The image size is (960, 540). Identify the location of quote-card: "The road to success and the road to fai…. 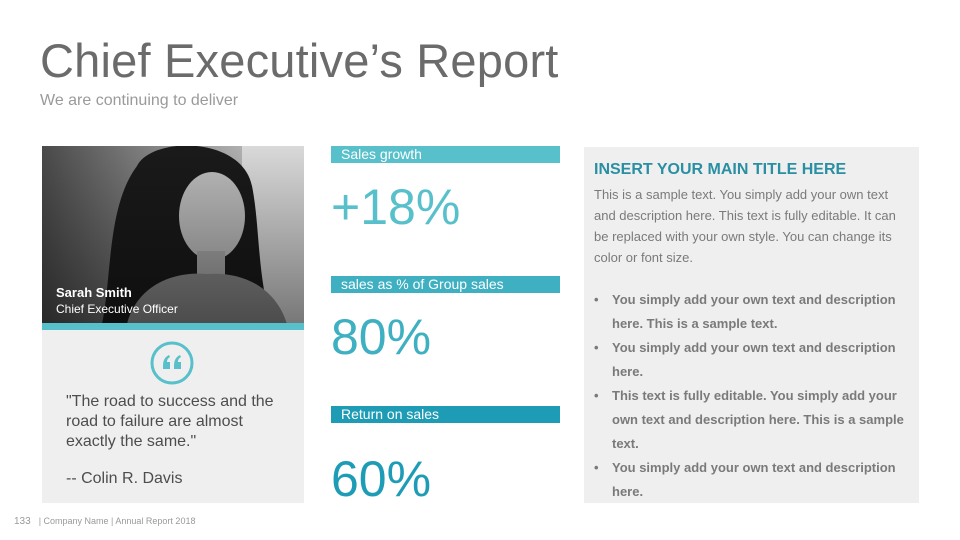
(173, 416).